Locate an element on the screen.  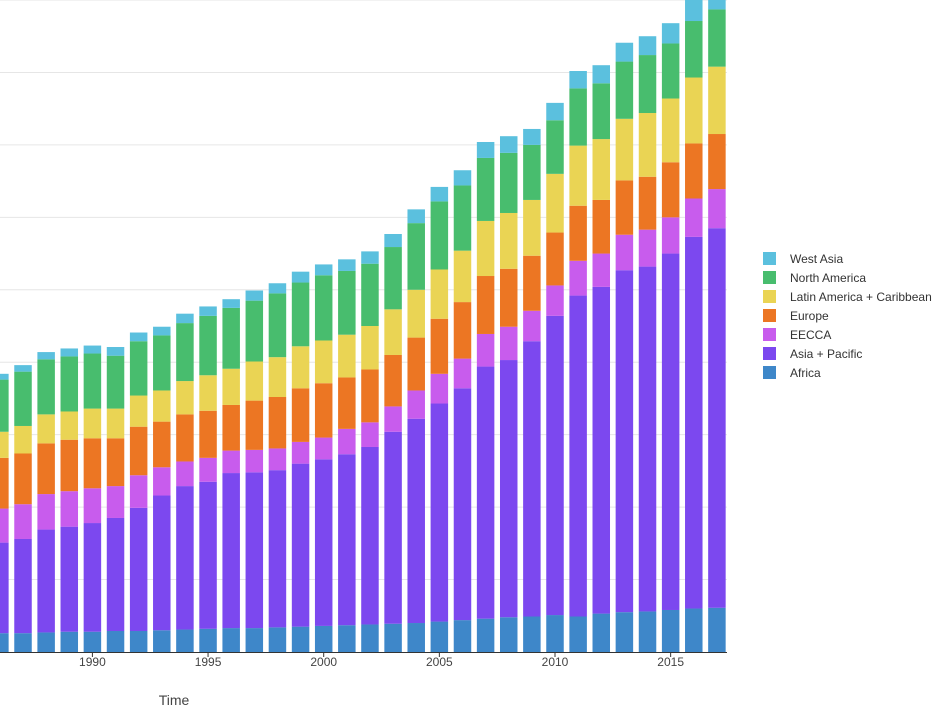
bar-segment-africa-2008 is located at coordinates (508, 634).